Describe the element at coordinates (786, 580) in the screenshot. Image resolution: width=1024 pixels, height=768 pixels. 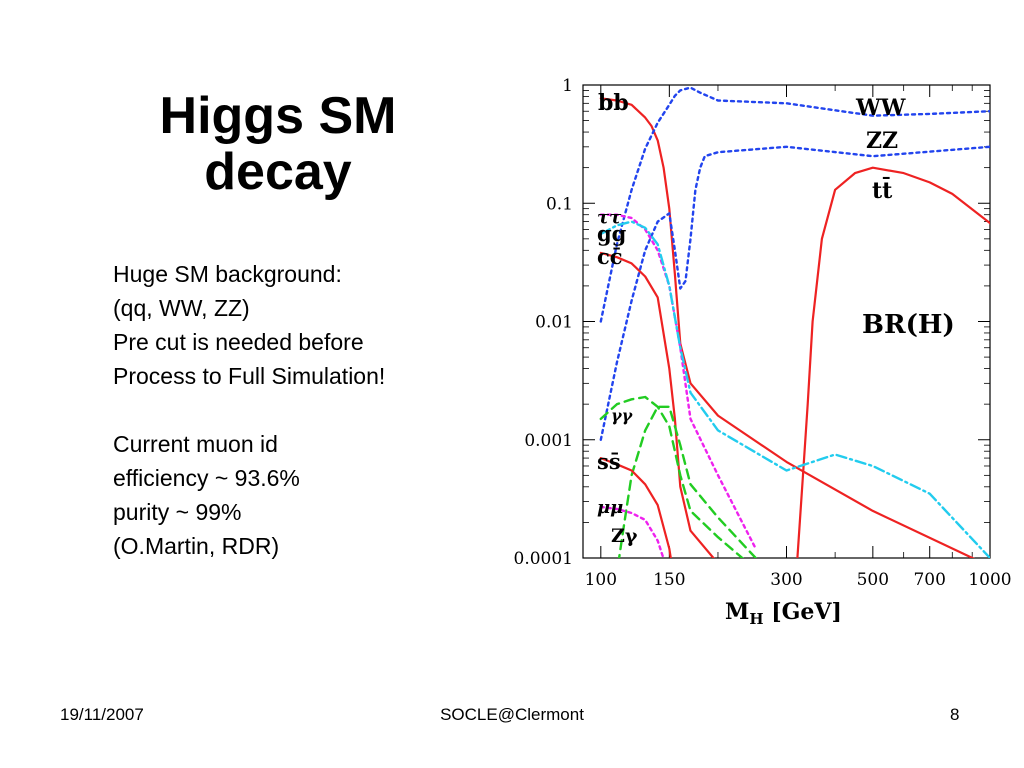
I see `x-tick-label: 300` at that location.